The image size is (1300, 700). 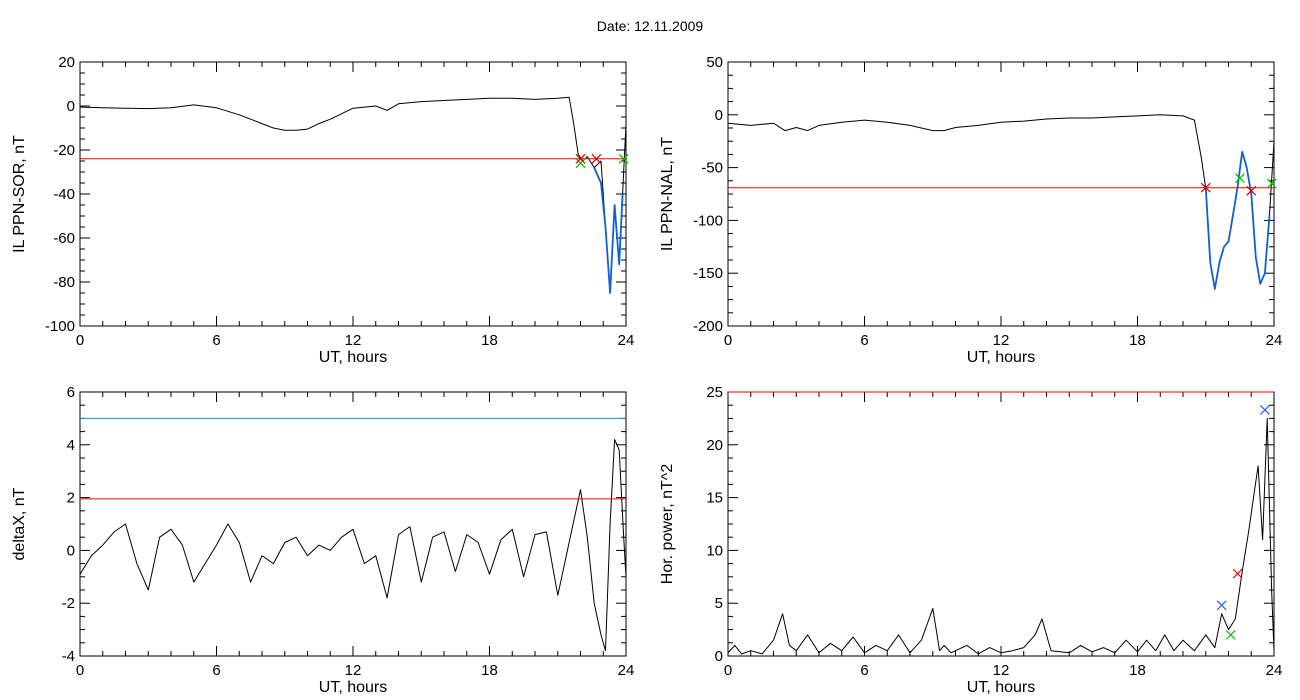 I want to click on y-axis-label: Hor. power, nT^2, so click(x=667, y=524).